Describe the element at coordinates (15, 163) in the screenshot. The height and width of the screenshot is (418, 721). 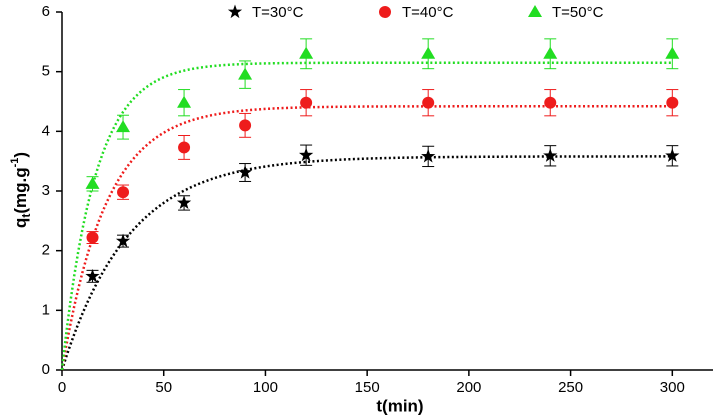
I see `y-title-part: -1` at that location.